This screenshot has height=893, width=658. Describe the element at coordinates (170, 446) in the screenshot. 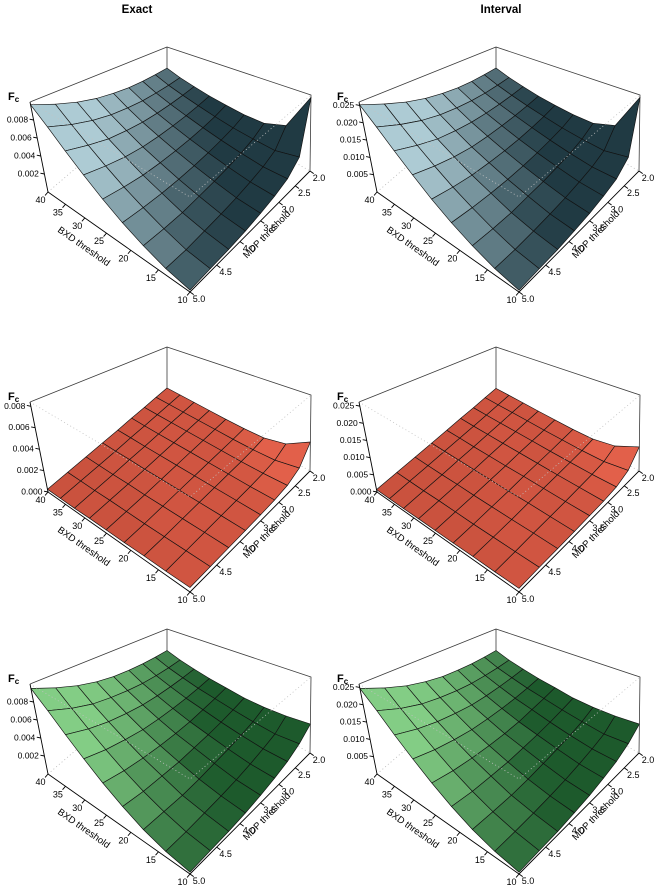

I see `box-frame-front` at that location.